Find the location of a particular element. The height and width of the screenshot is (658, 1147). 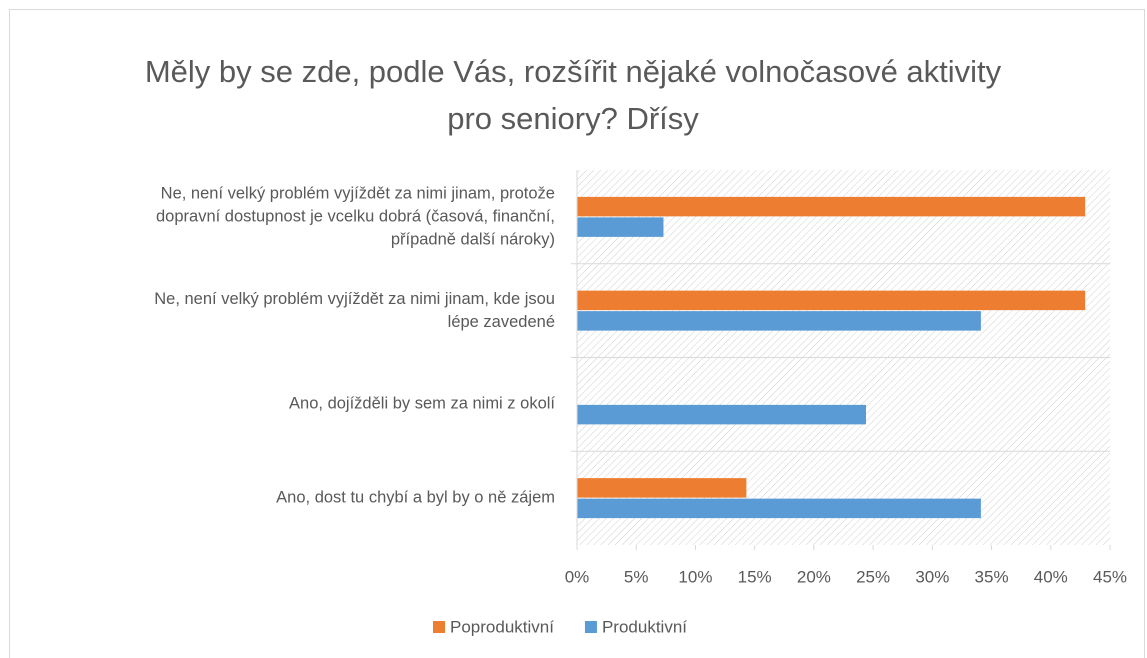

x-tick-label: 0% is located at coordinates (577, 576).